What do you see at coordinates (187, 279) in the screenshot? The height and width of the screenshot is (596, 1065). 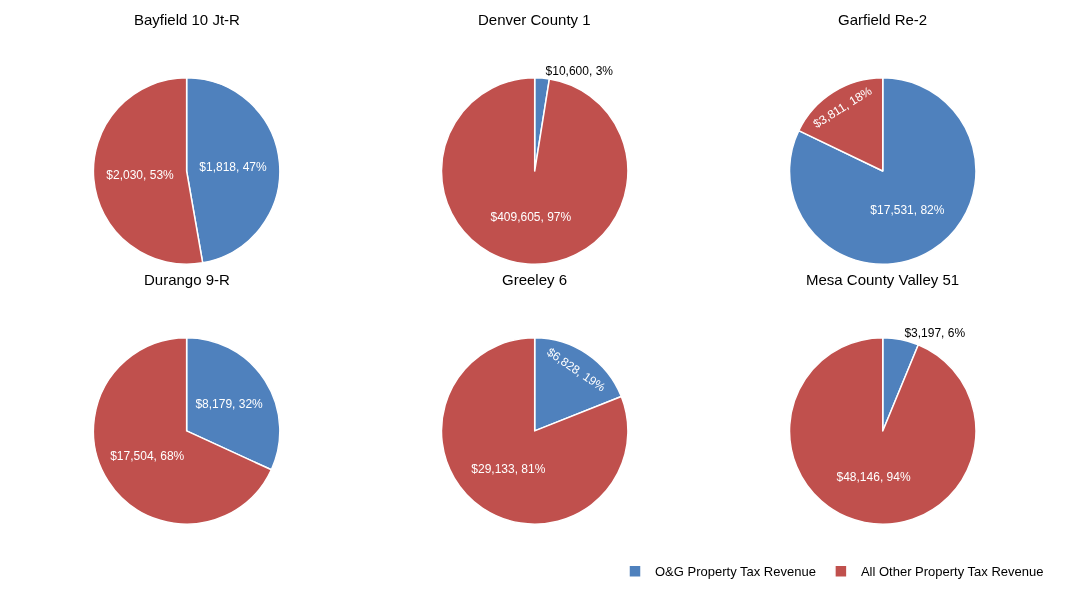 I see `chart-title: Durango 9-R` at bounding box center [187, 279].